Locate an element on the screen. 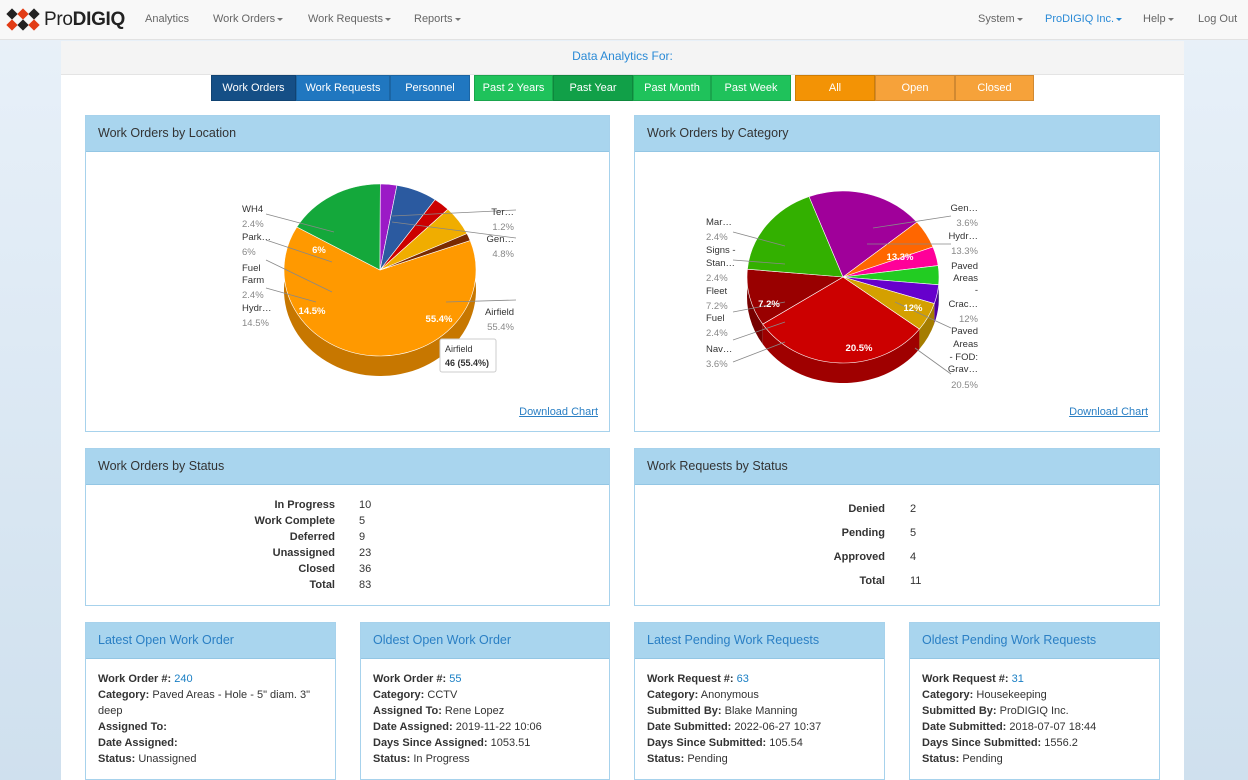 Image resolution: width=1248 pixels, height=780 pixels. nav-company: ProDIGIQ Inc. is located at coordinates (1084, 19).